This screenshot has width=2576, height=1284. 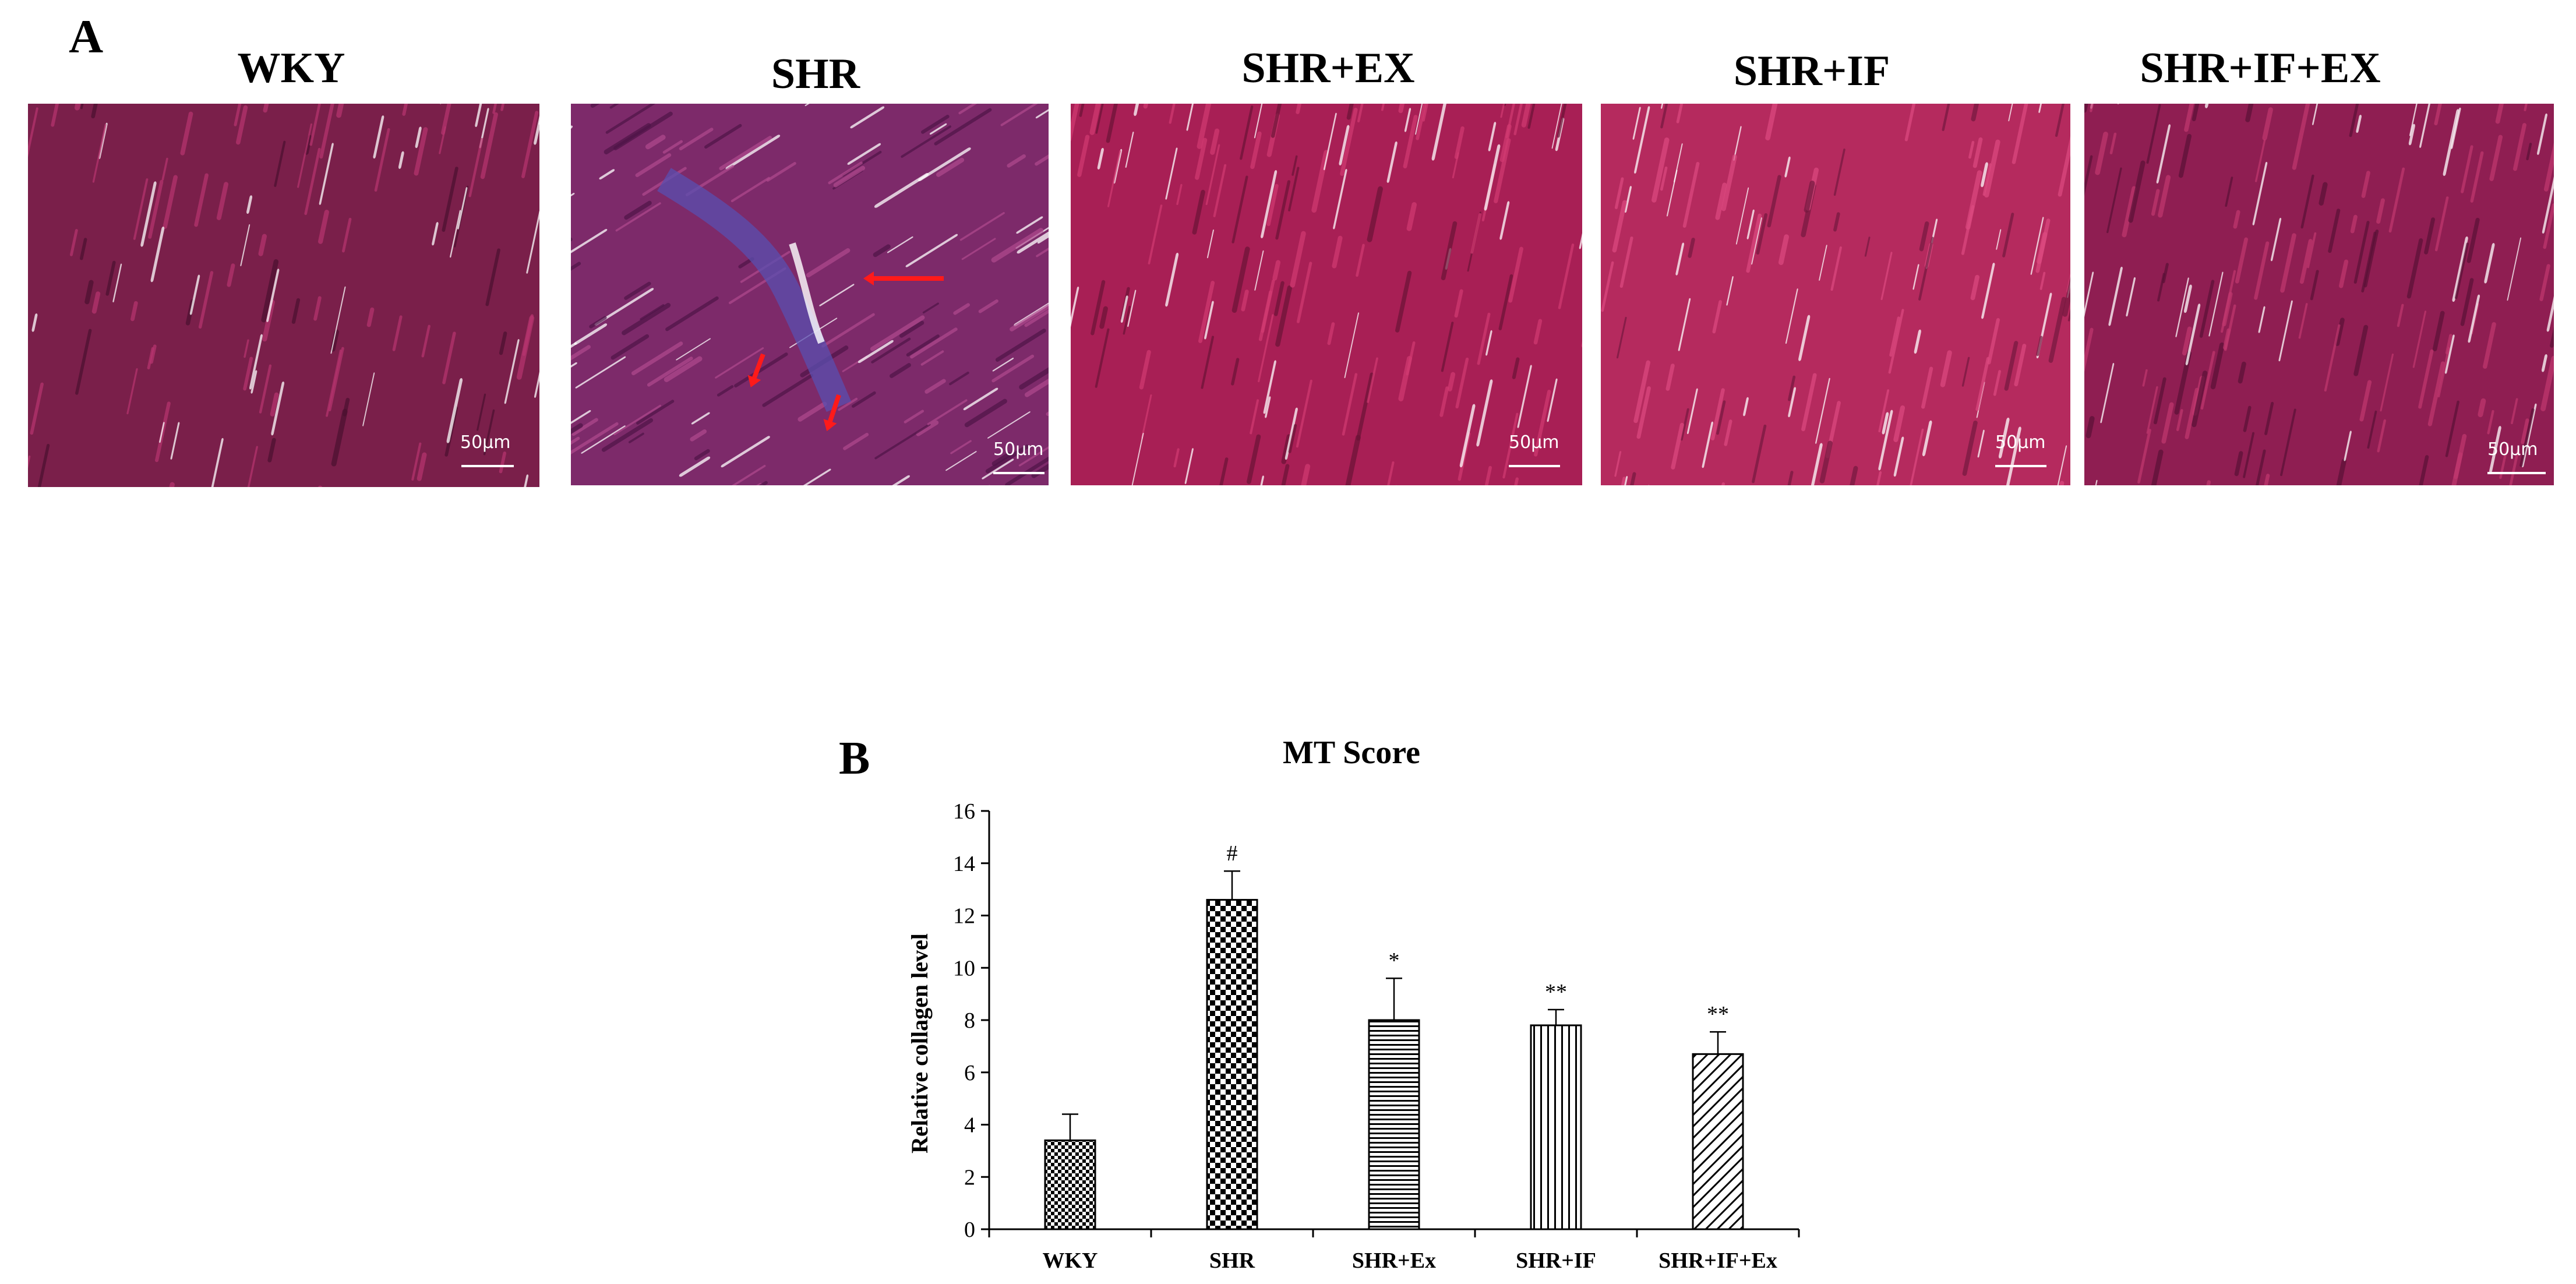 What do you see at coordinates (486, 443) in the screenshot?
I see `scale-label-wky: 50μm` at bounding box center [486, 443].